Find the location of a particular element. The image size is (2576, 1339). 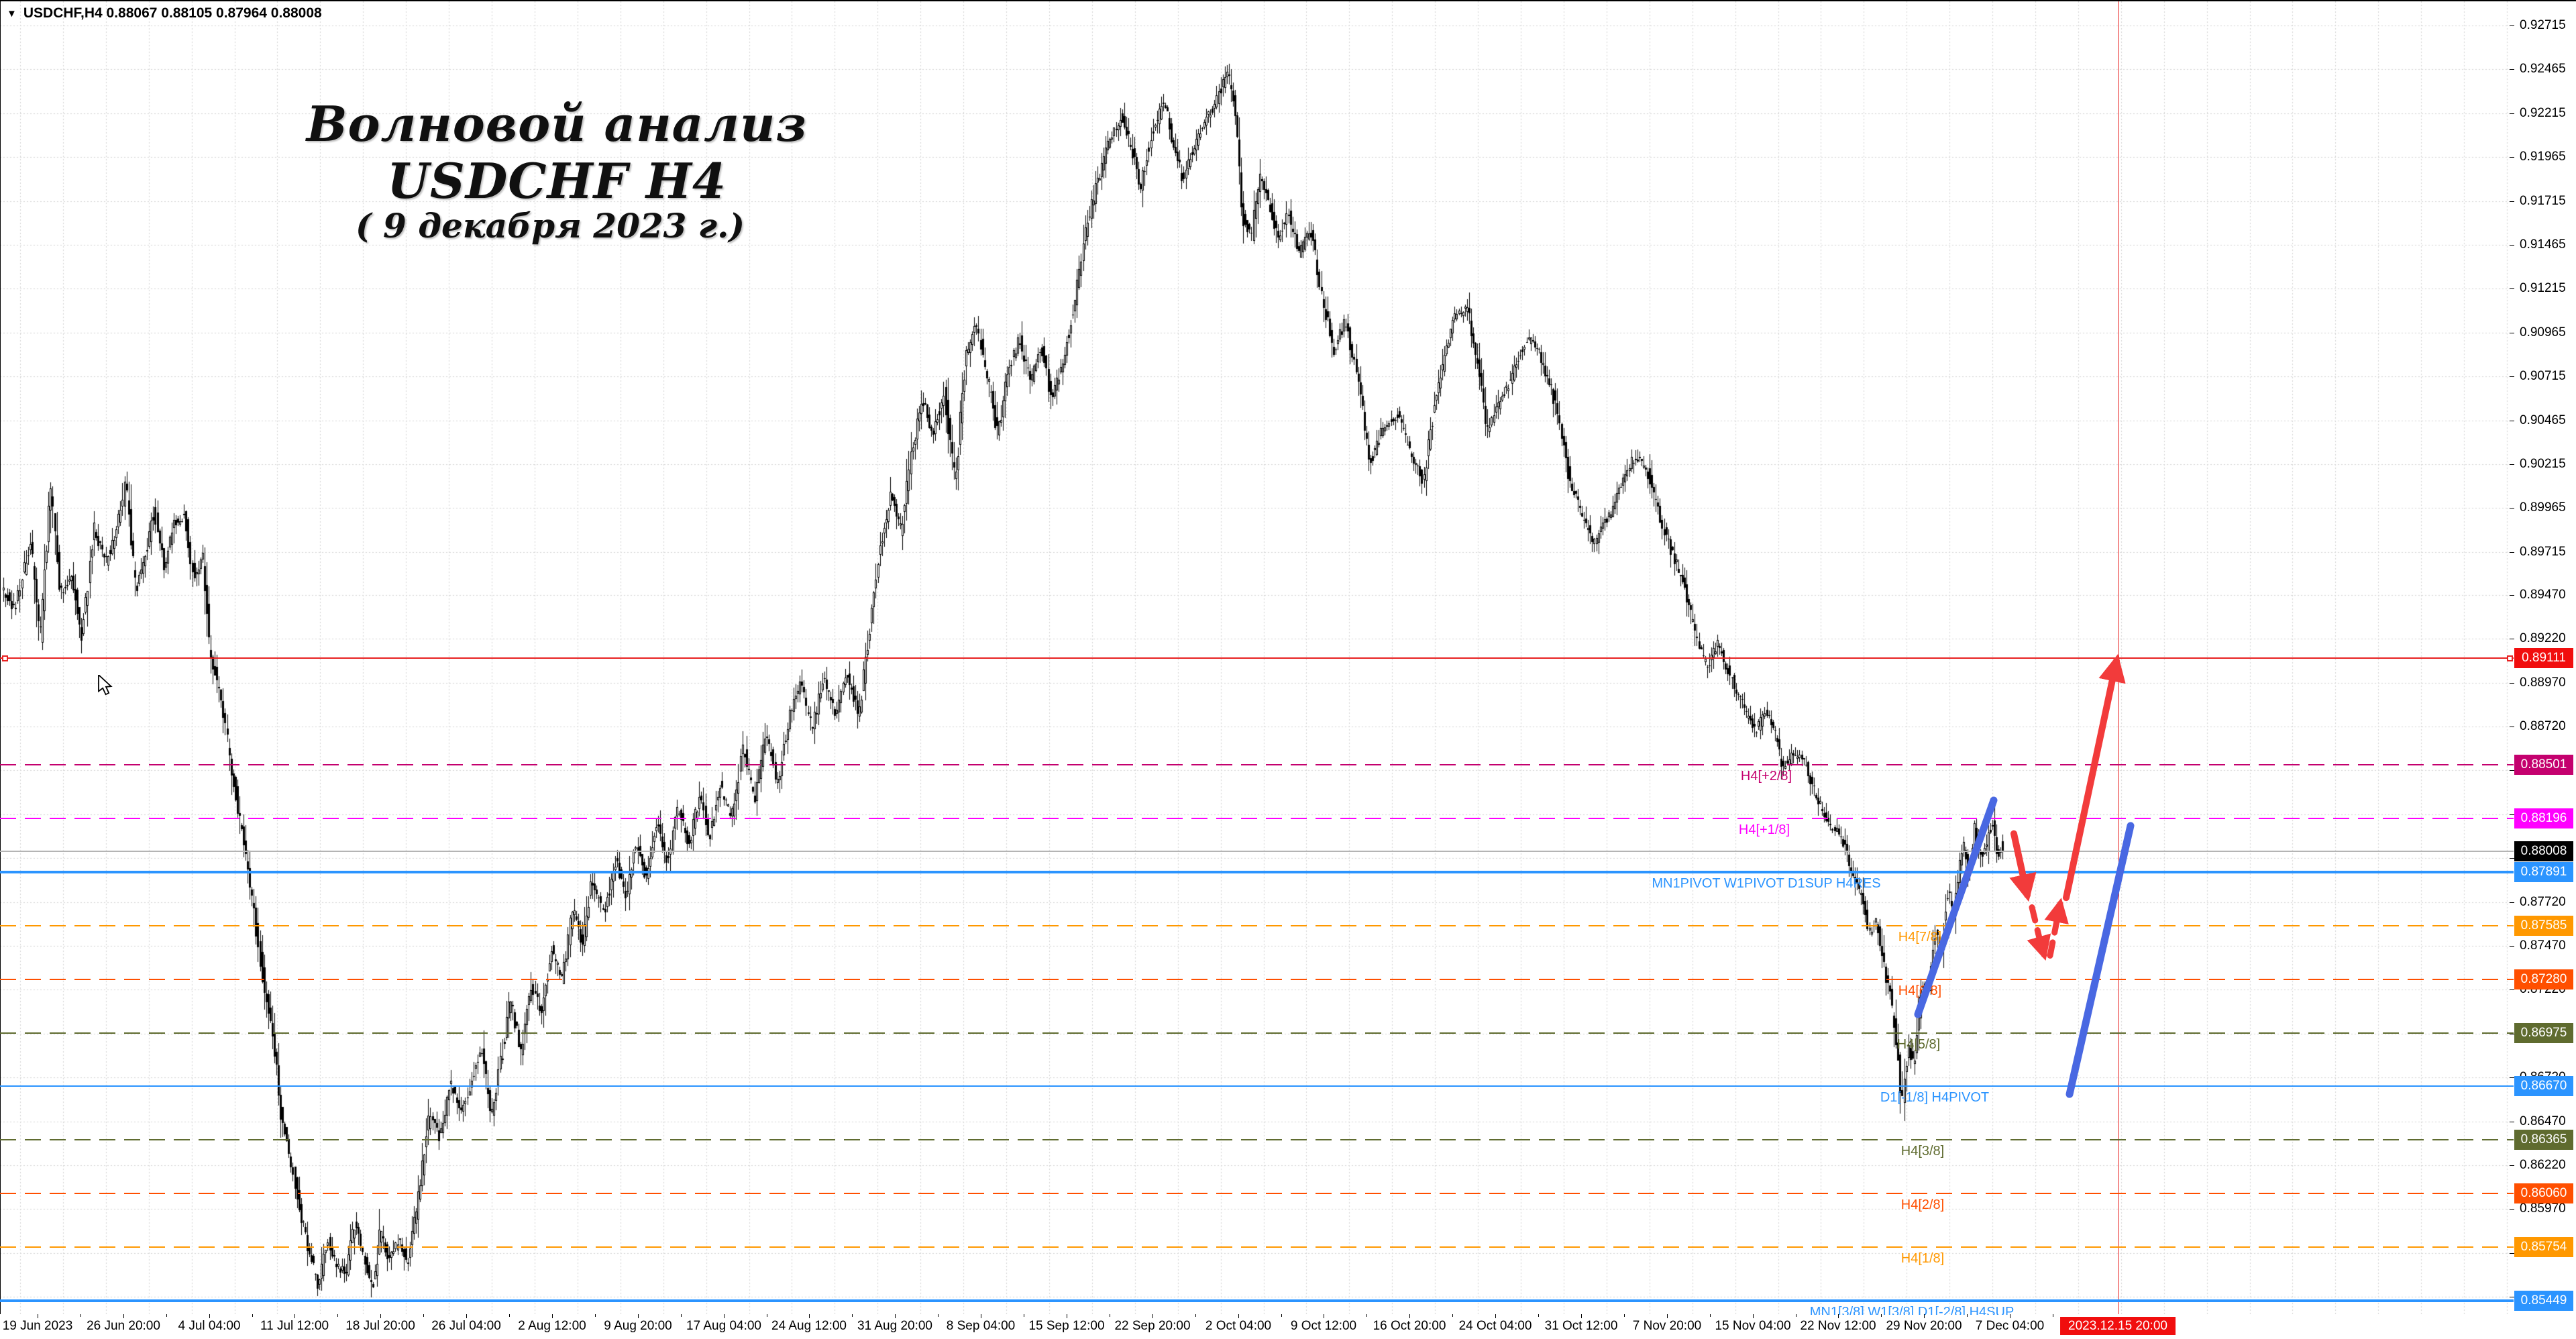

price-tick-label: 0.91215 is located at coordinates (2543, 288).